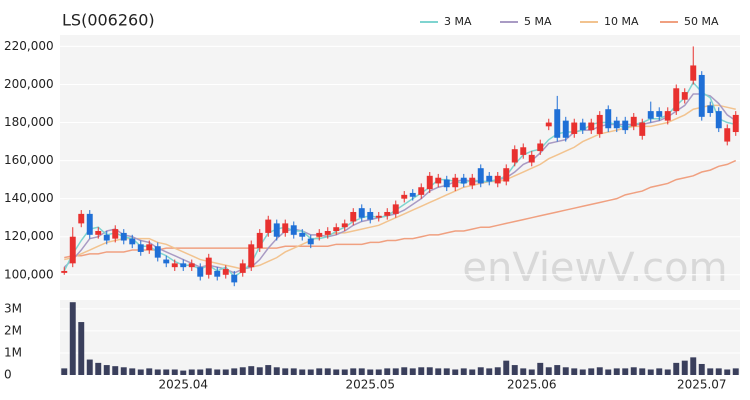 This screenshot has height=400, width=750. What do you see at coordinates (29, 236) in the screenshot?
I see `y-tick-label: 120,000` at bounding box center [29, 236].